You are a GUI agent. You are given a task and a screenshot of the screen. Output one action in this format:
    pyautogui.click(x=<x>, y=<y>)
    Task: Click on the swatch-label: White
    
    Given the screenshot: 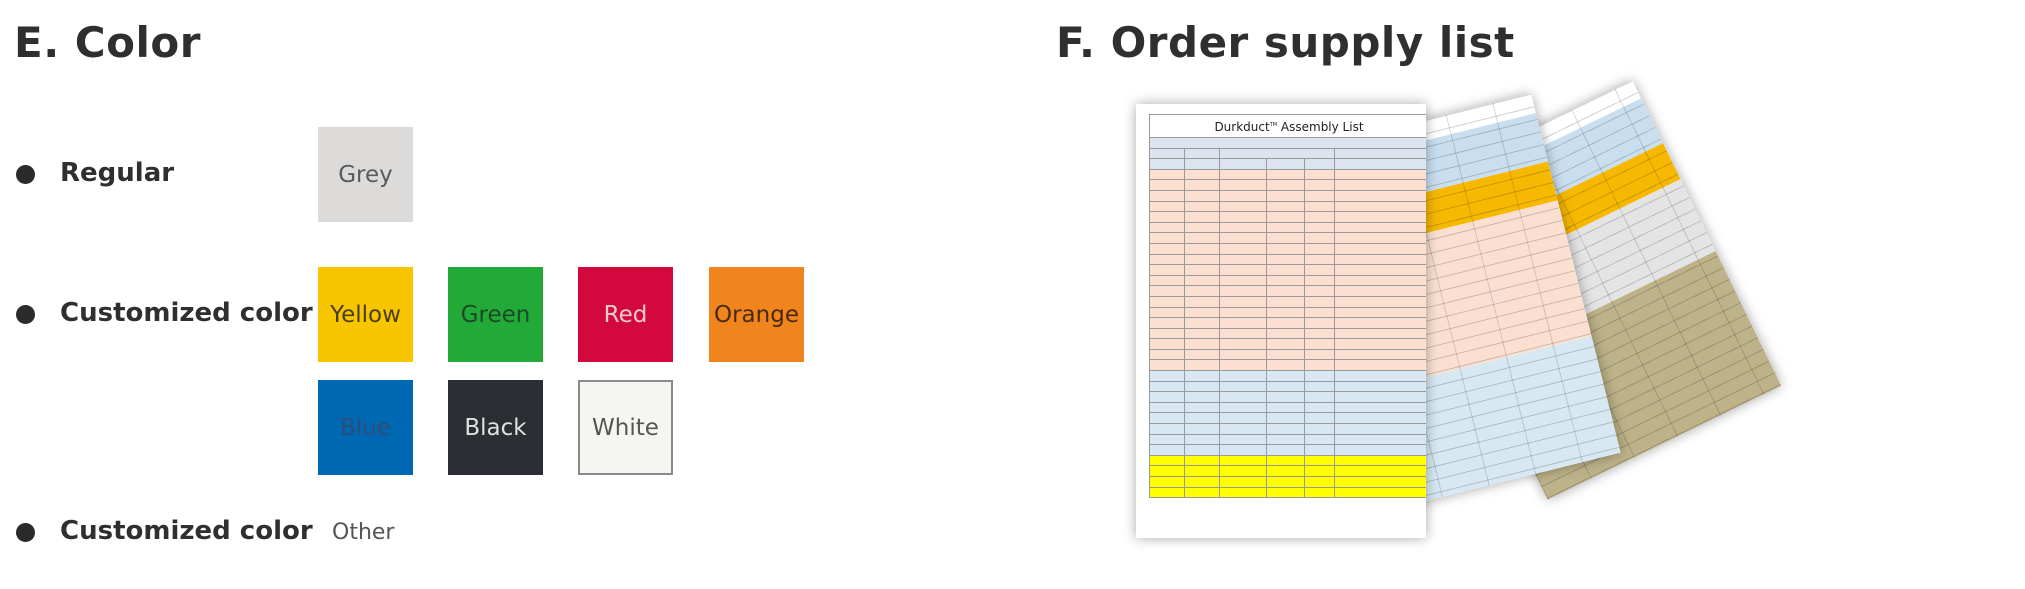 What is the action you would take?
    pyautogui.click(x=625, y=427)
    